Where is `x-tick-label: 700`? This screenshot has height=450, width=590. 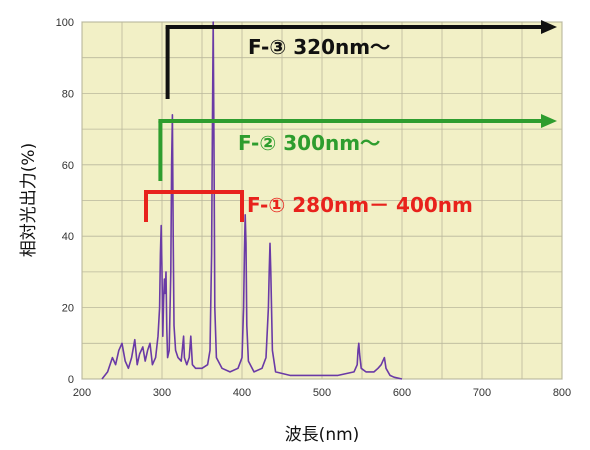 x-tick-label: 700 is located at coordinates (482, 393).